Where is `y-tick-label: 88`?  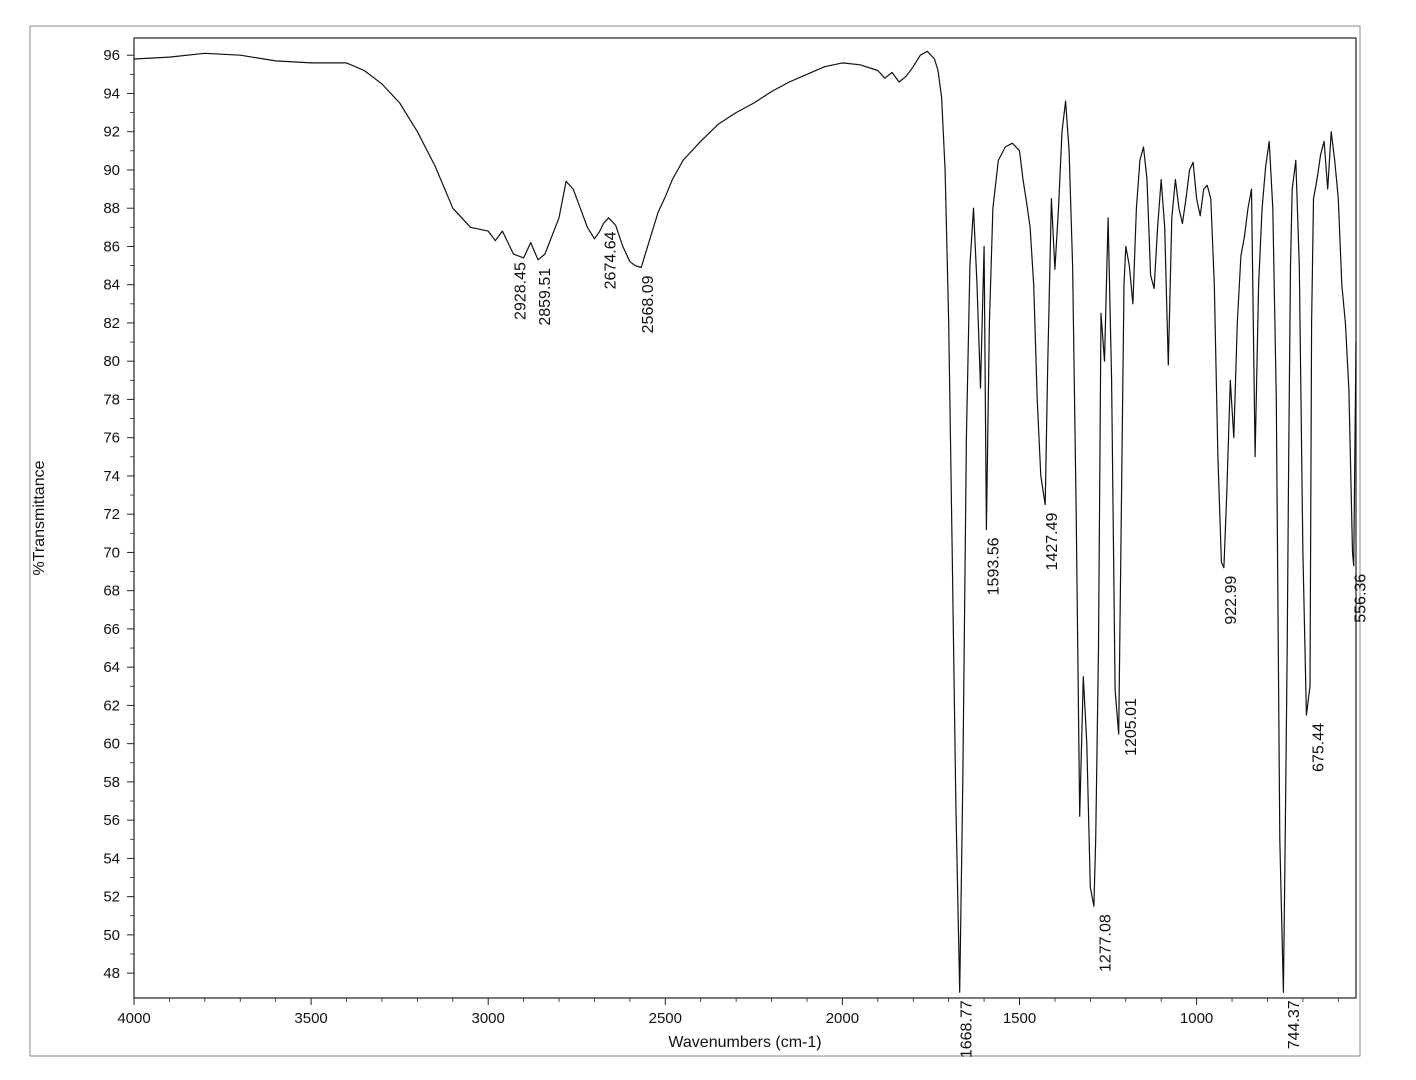
y-tick-label: 88 is located at coordinates (111, 208).